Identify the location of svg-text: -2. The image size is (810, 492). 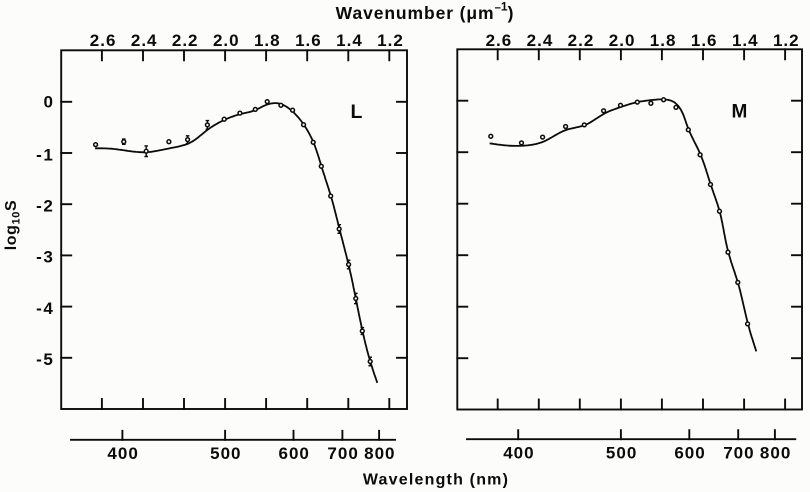
(45, 206).